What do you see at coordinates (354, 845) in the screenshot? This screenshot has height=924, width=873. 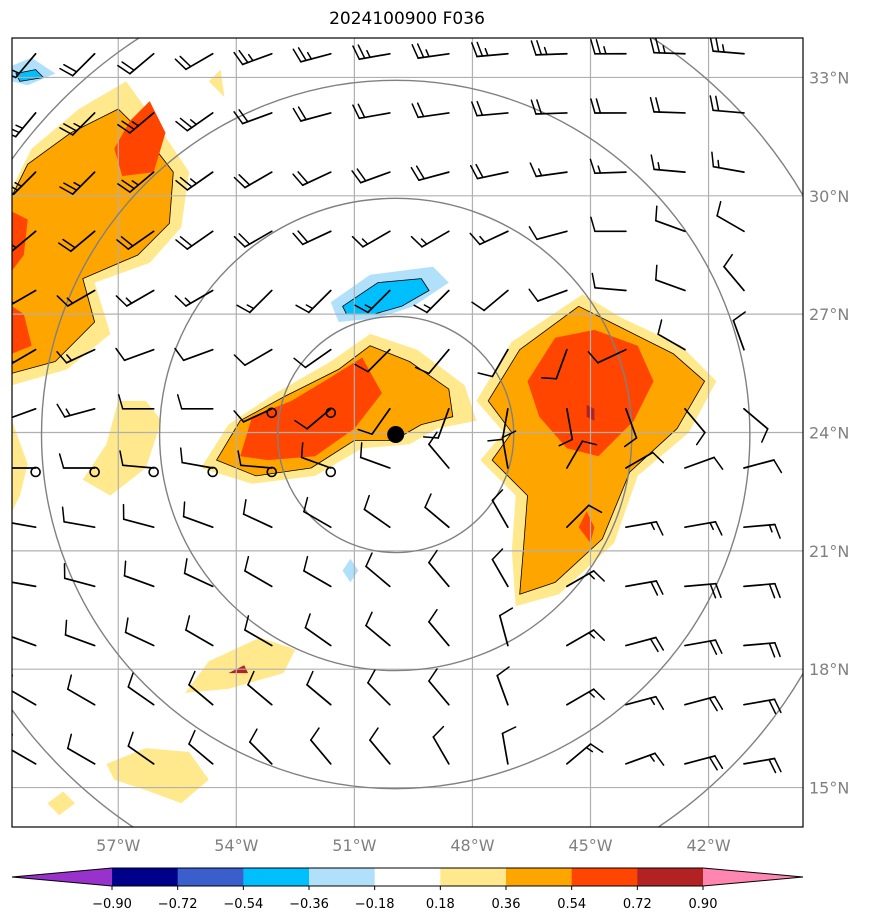 I see `x-tick-label-2: 51°W` at bounding box center [354, 845].